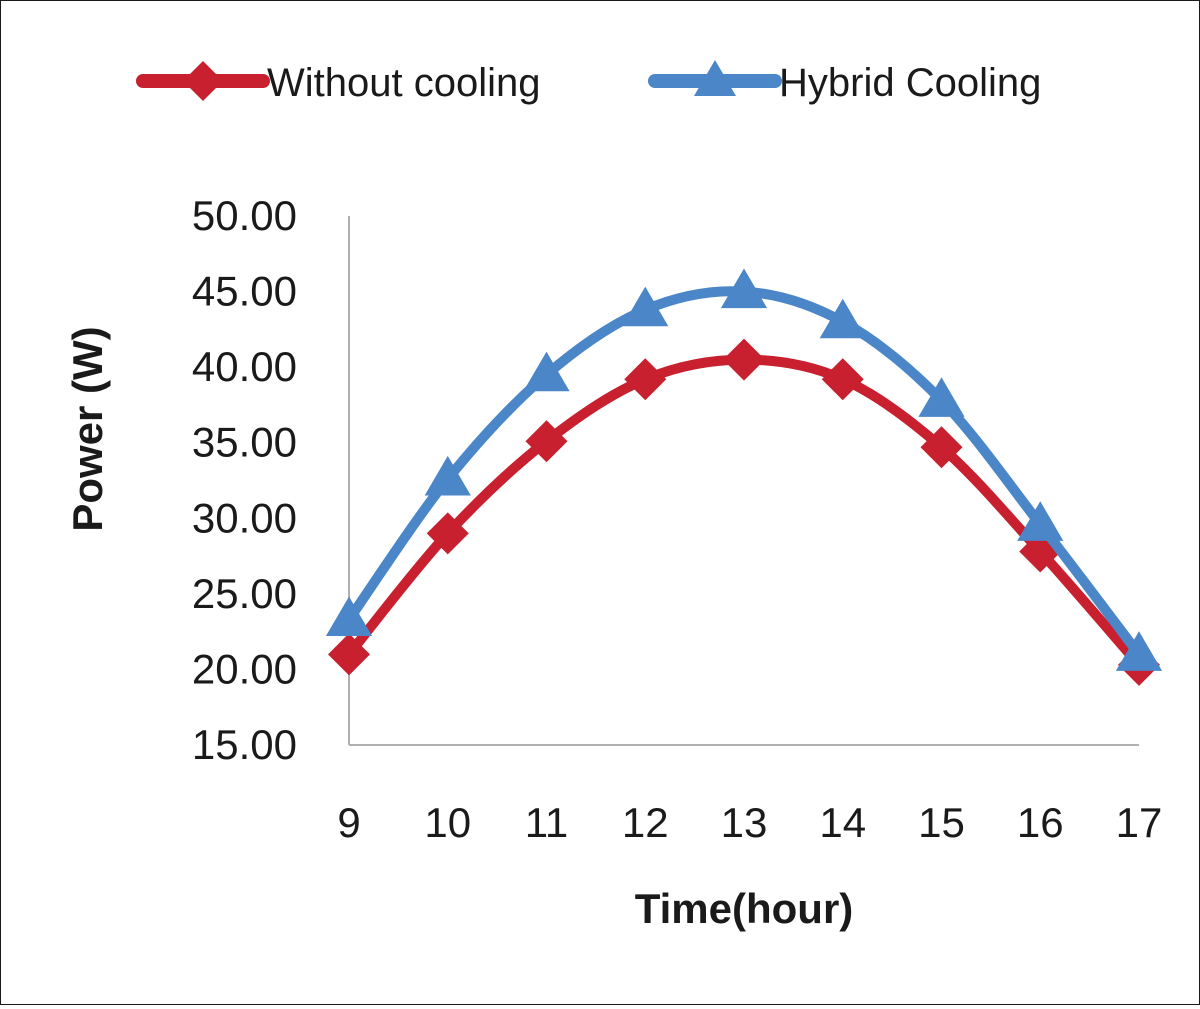 This screenshot has width=1200, height=1009. Describe the element at coordinates (1040, 822) in the screenshot. I see `x-tick-label: 16` at that location.